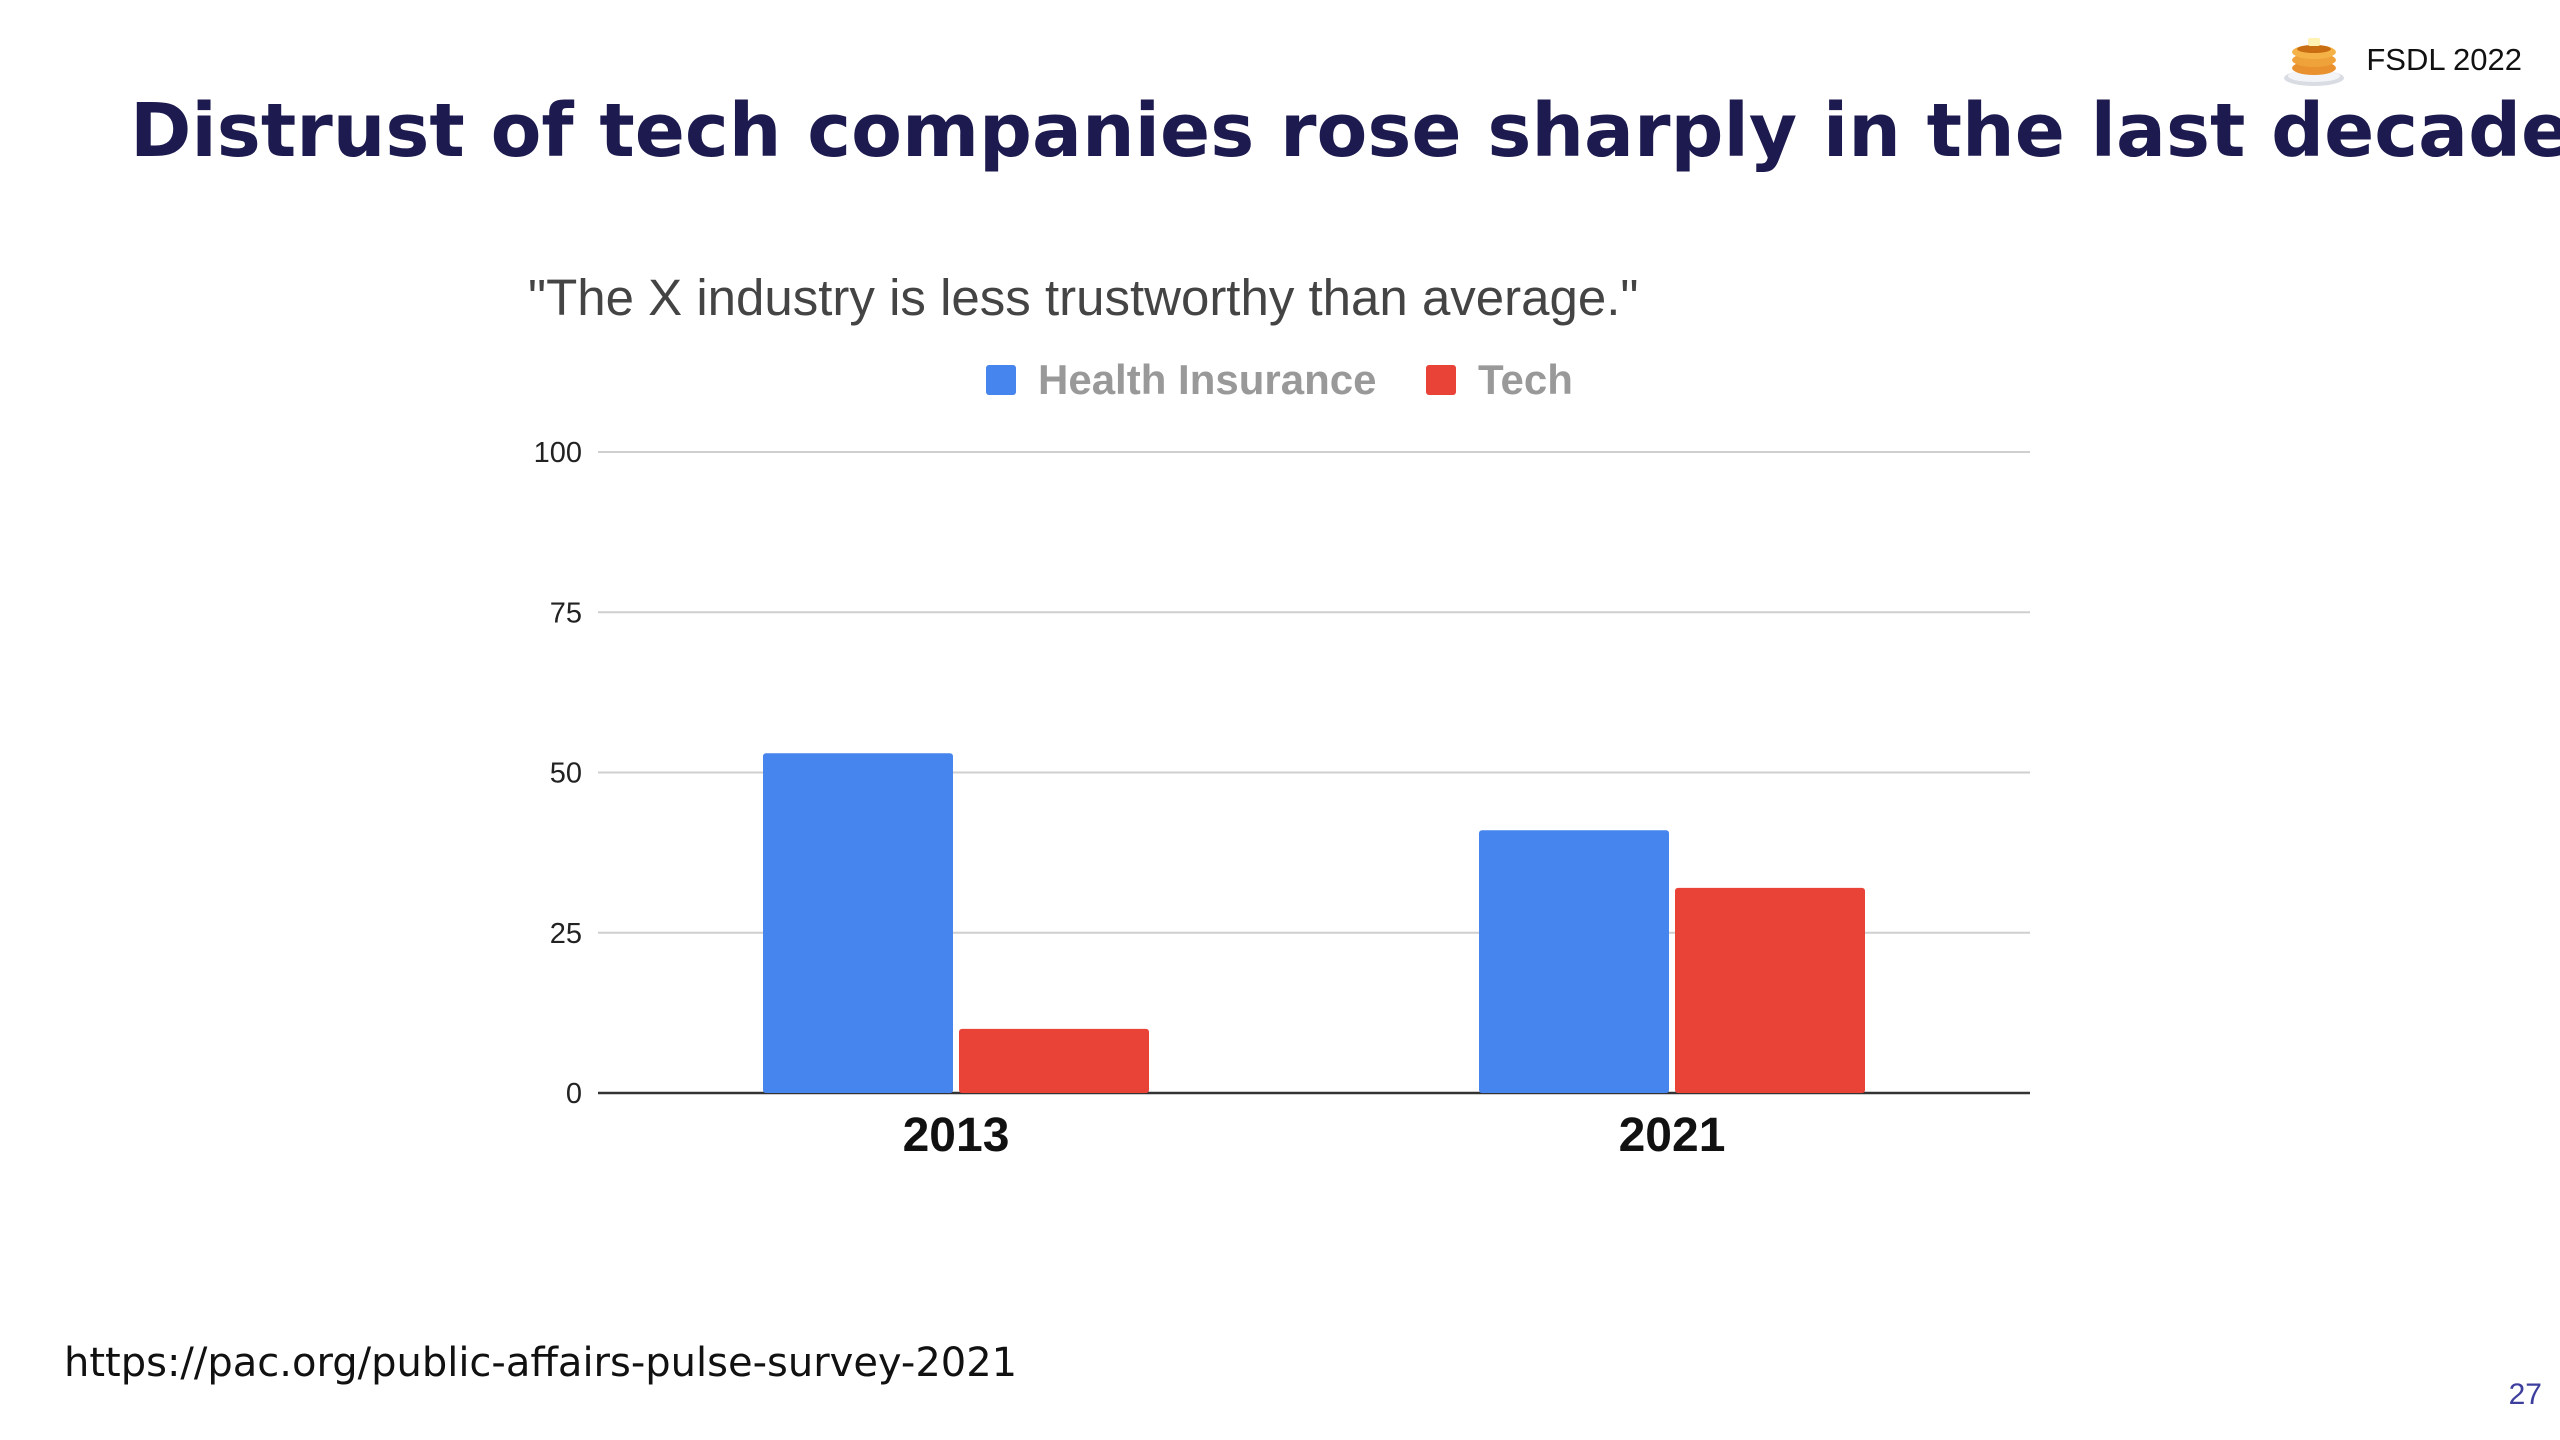 Image resolution: width=2560 pixels, height=1440 pixels. I want to click on bar-health-insurance-2013, so click(858, 923).